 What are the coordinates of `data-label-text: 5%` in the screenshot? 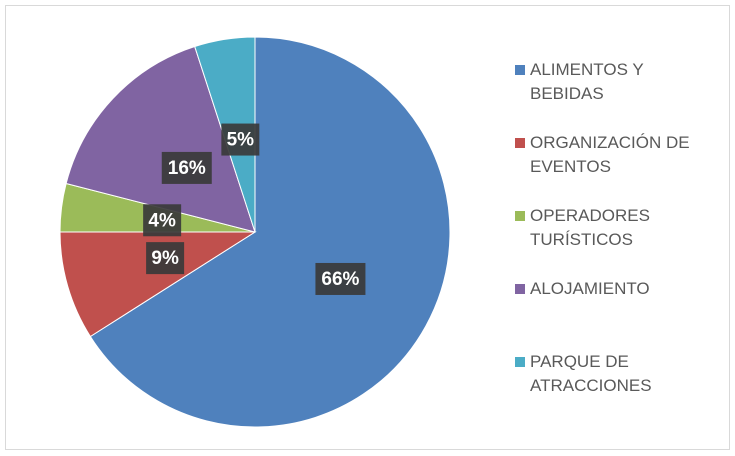 It's located at (241, 140).